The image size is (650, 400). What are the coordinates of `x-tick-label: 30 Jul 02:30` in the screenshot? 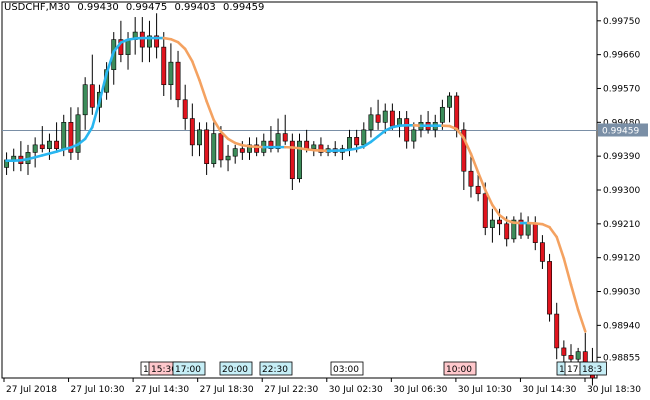 It's located at (356, 390).